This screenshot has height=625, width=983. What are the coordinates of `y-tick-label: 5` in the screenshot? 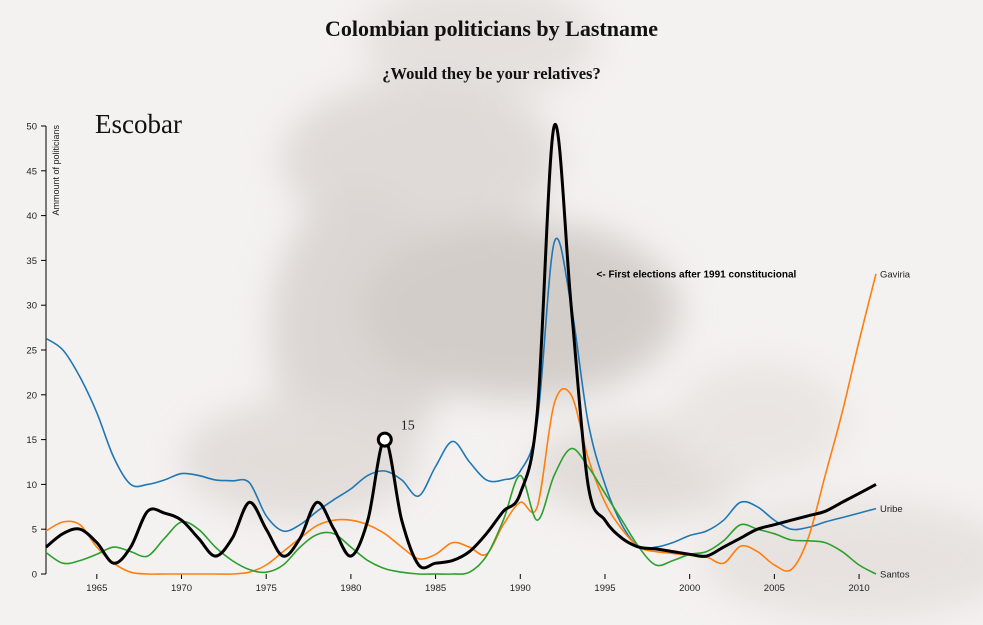 It's located at (34, 530).